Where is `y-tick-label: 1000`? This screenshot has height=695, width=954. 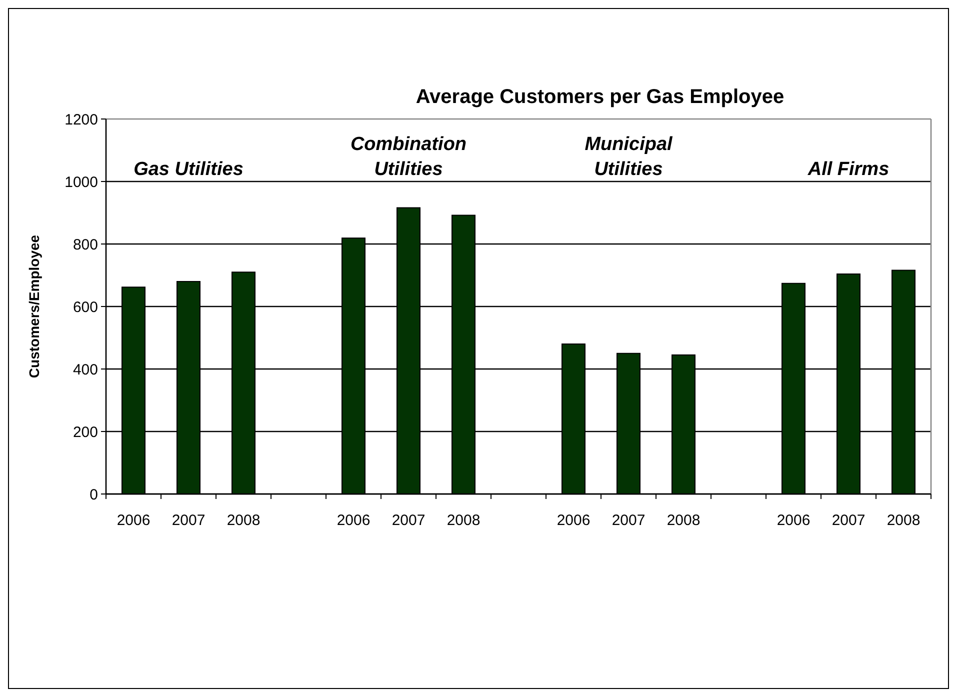 y-tick-label: 1000 is located at coordinates (81, 182).